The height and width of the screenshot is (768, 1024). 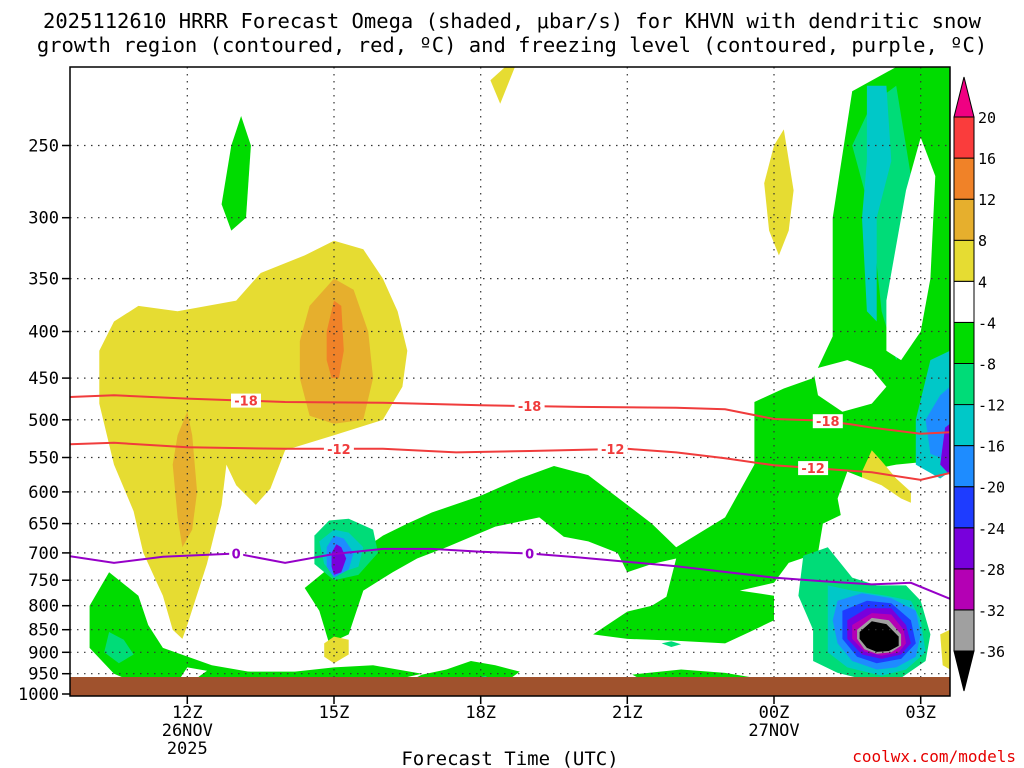 I want to click on colorbar-label-12: 16, so click(x=987, y=159).